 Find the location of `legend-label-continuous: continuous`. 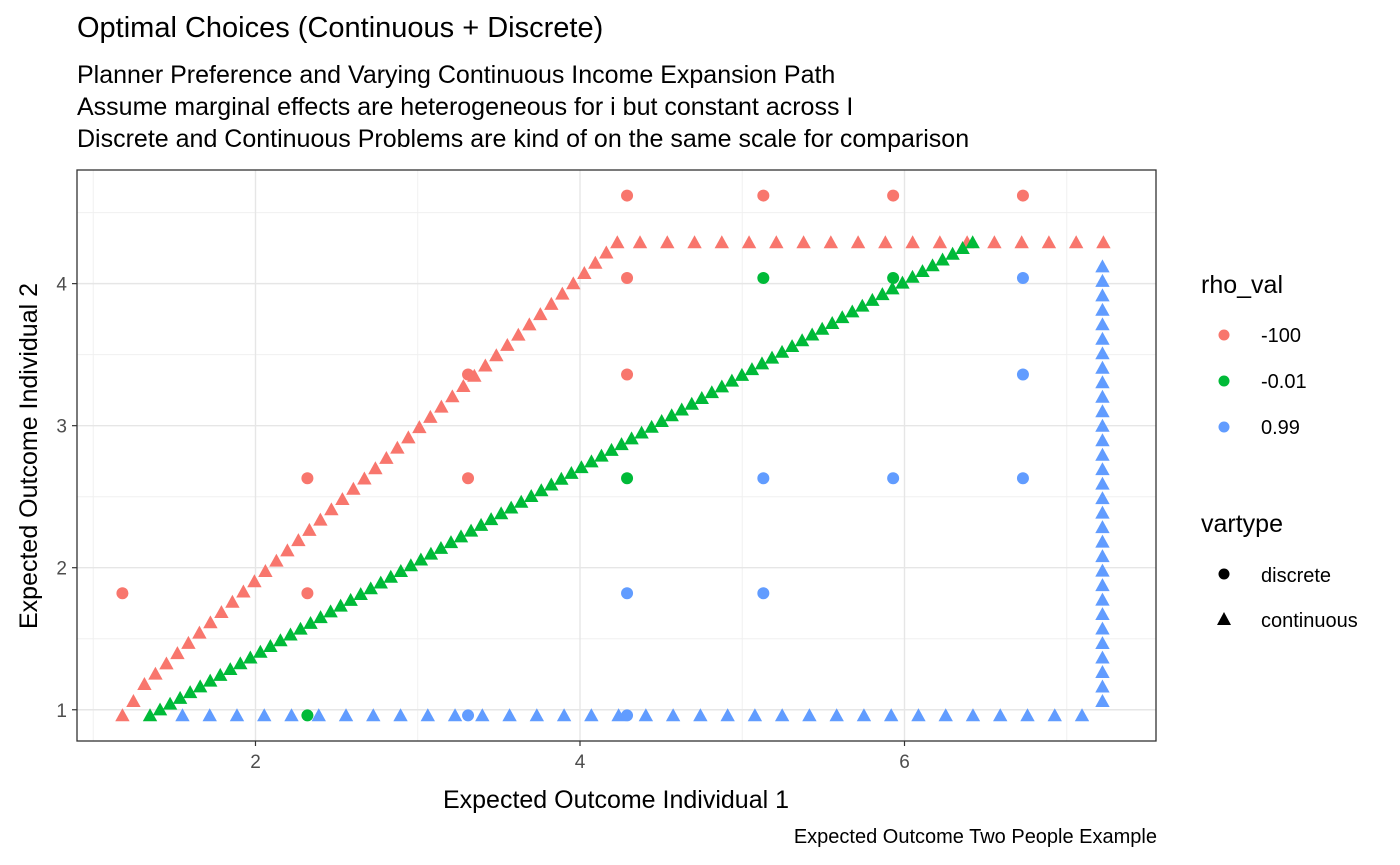

legend-label-continuous: continuous is located at coordinates (1309, 621).